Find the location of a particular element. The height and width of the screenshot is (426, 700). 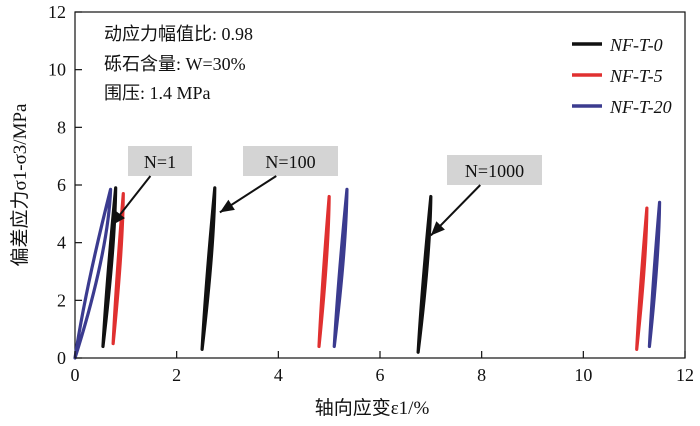

y-tick-label: 0 is located at coordinates (61, 358).